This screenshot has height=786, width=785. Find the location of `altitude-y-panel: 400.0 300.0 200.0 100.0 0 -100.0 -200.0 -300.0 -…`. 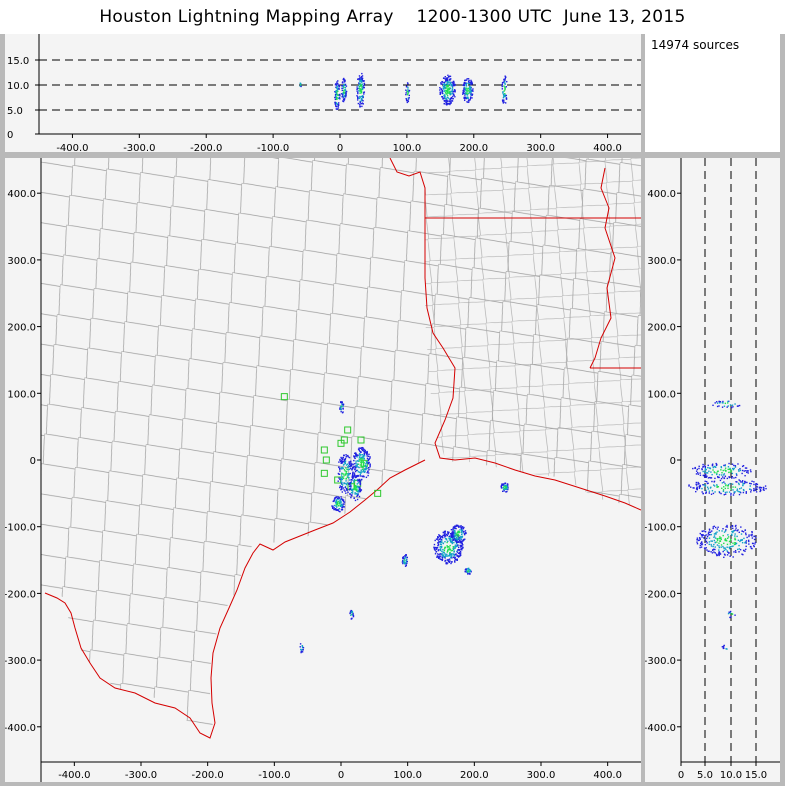

altitude-y-panel: 400.0 300.0 200.0 100.0 0 -100.0 -200.0 -300.0 -… is located at coordinates (712, 470).